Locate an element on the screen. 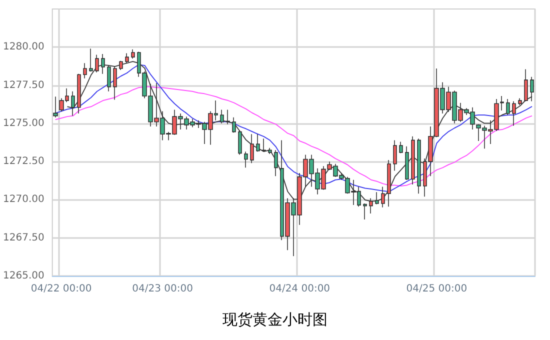 Image resolution: width=550 pixels, height=340 pixels. x-tick-label: 04/23 00:00 is located at coordinates (162, 289).